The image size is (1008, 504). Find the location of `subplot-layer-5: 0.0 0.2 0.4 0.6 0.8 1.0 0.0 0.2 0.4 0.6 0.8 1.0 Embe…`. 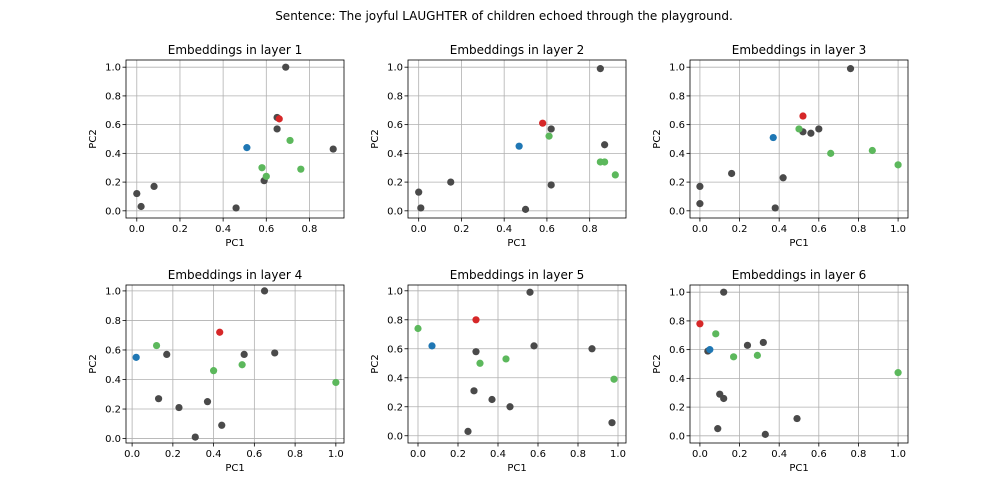

subplot-layer-5: 0.0 0.2 0.4 0.6 0.8 1.0 0.0 0.2 0.4 0.6 0.8 1.0 Embe… is located at coordinates (498, 371).